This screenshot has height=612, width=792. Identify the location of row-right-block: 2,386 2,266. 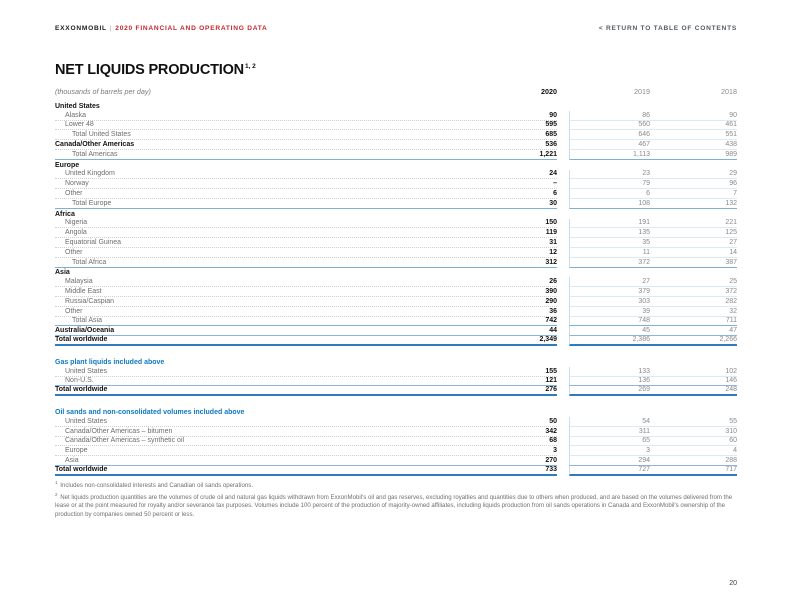
(653, 341).